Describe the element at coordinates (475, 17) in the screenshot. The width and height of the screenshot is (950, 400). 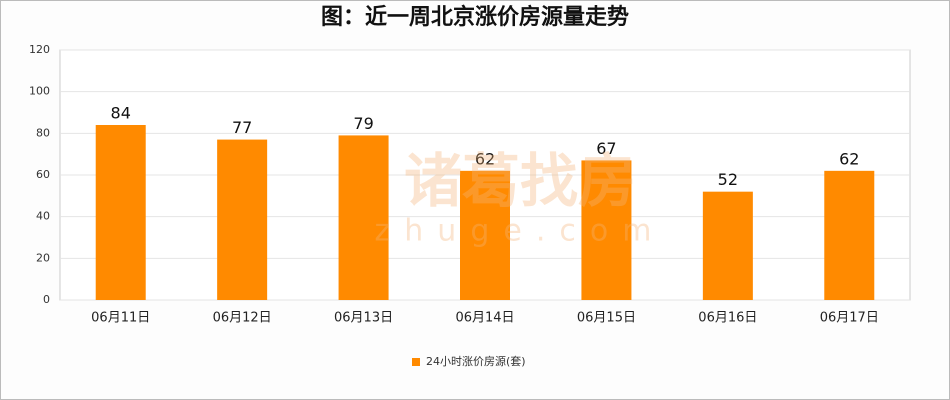
I see `chart-title: 图：近一周北京涨价房源量走势` at that location.